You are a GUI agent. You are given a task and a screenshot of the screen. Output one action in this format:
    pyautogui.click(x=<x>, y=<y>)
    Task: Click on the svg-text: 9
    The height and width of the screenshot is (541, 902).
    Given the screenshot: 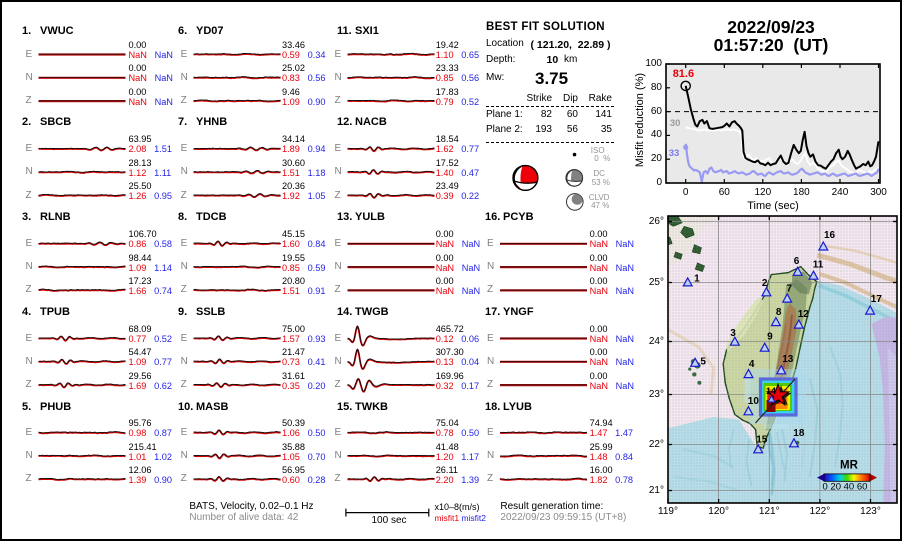 What is the action you would take?
    pyautogui.click(x=770, y=337)
    